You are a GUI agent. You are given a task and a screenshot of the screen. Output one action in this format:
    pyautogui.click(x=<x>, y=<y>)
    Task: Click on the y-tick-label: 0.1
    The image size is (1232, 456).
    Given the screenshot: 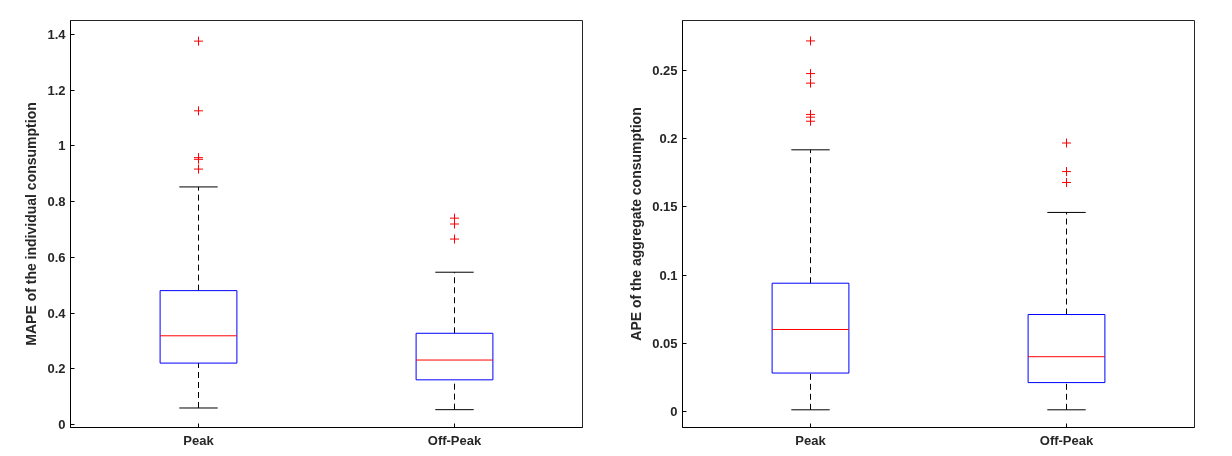 What is the action you would take?
    pyautogui.click(x=668, y=275)
    